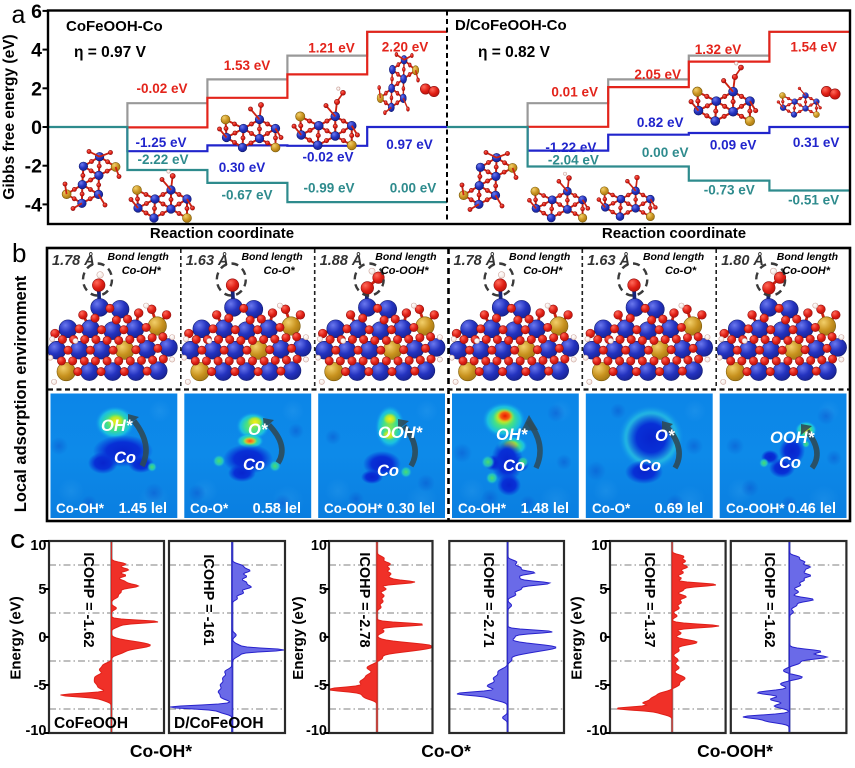 The width and height of the screenshot is (855, 768). I want to click on svg-text: OH*, so click(512, 435).